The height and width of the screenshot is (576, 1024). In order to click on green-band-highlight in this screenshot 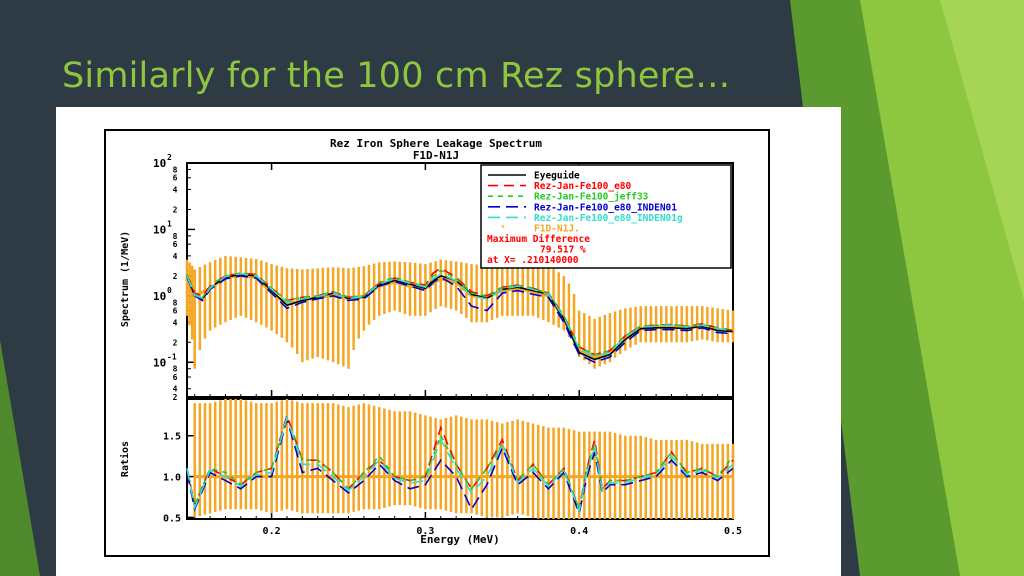, I will do `click(982, 150)`.